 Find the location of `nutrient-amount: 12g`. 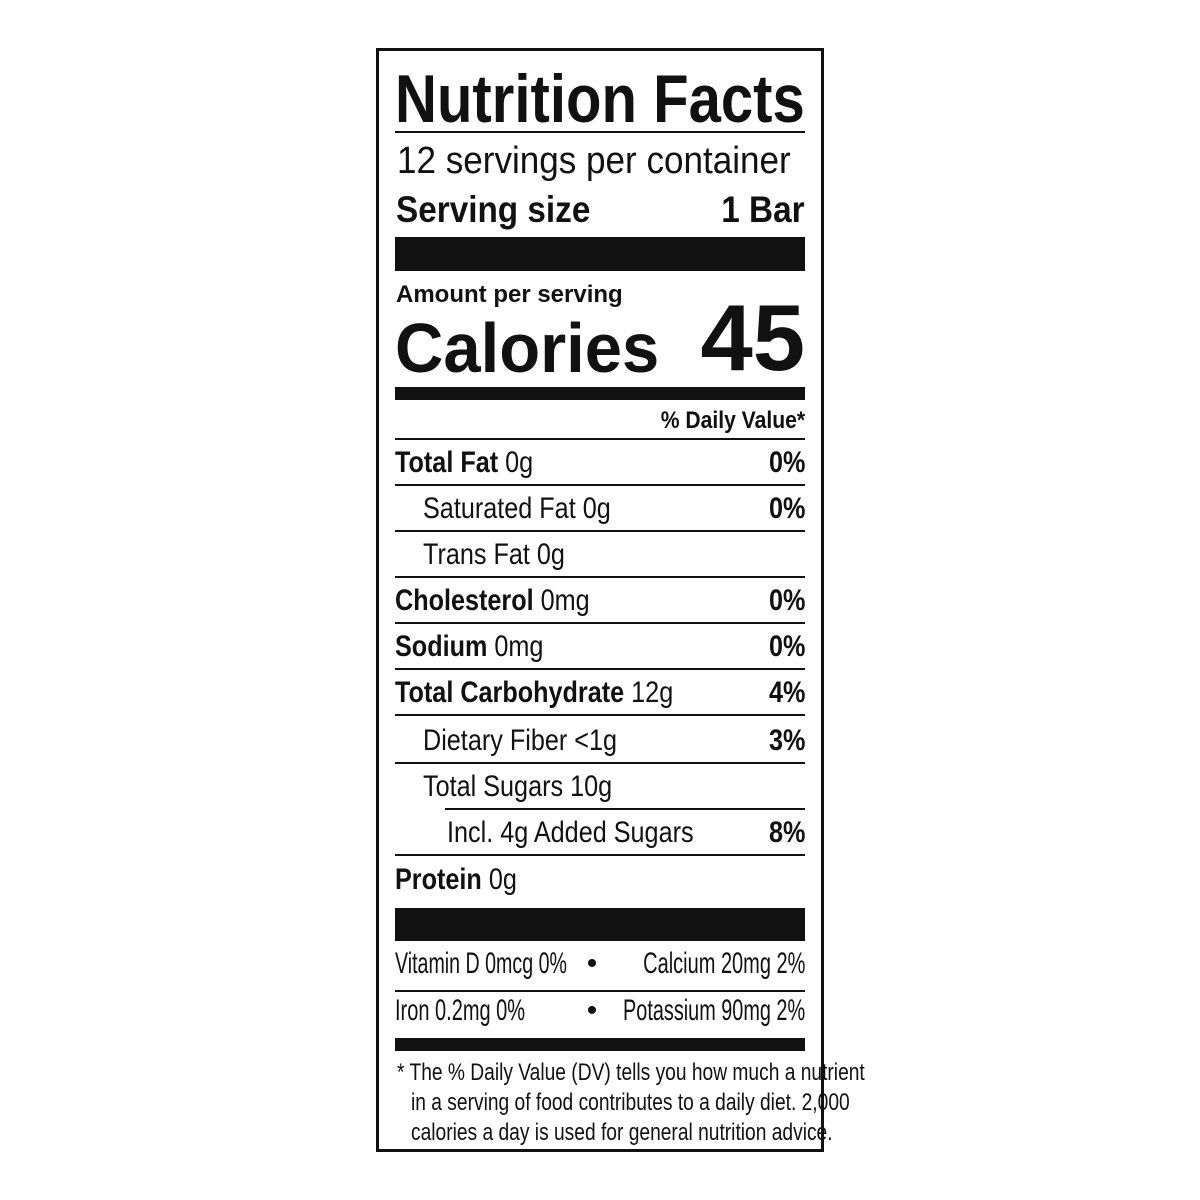

nutrient-amount: 12g is located at coordinates (652, 692).